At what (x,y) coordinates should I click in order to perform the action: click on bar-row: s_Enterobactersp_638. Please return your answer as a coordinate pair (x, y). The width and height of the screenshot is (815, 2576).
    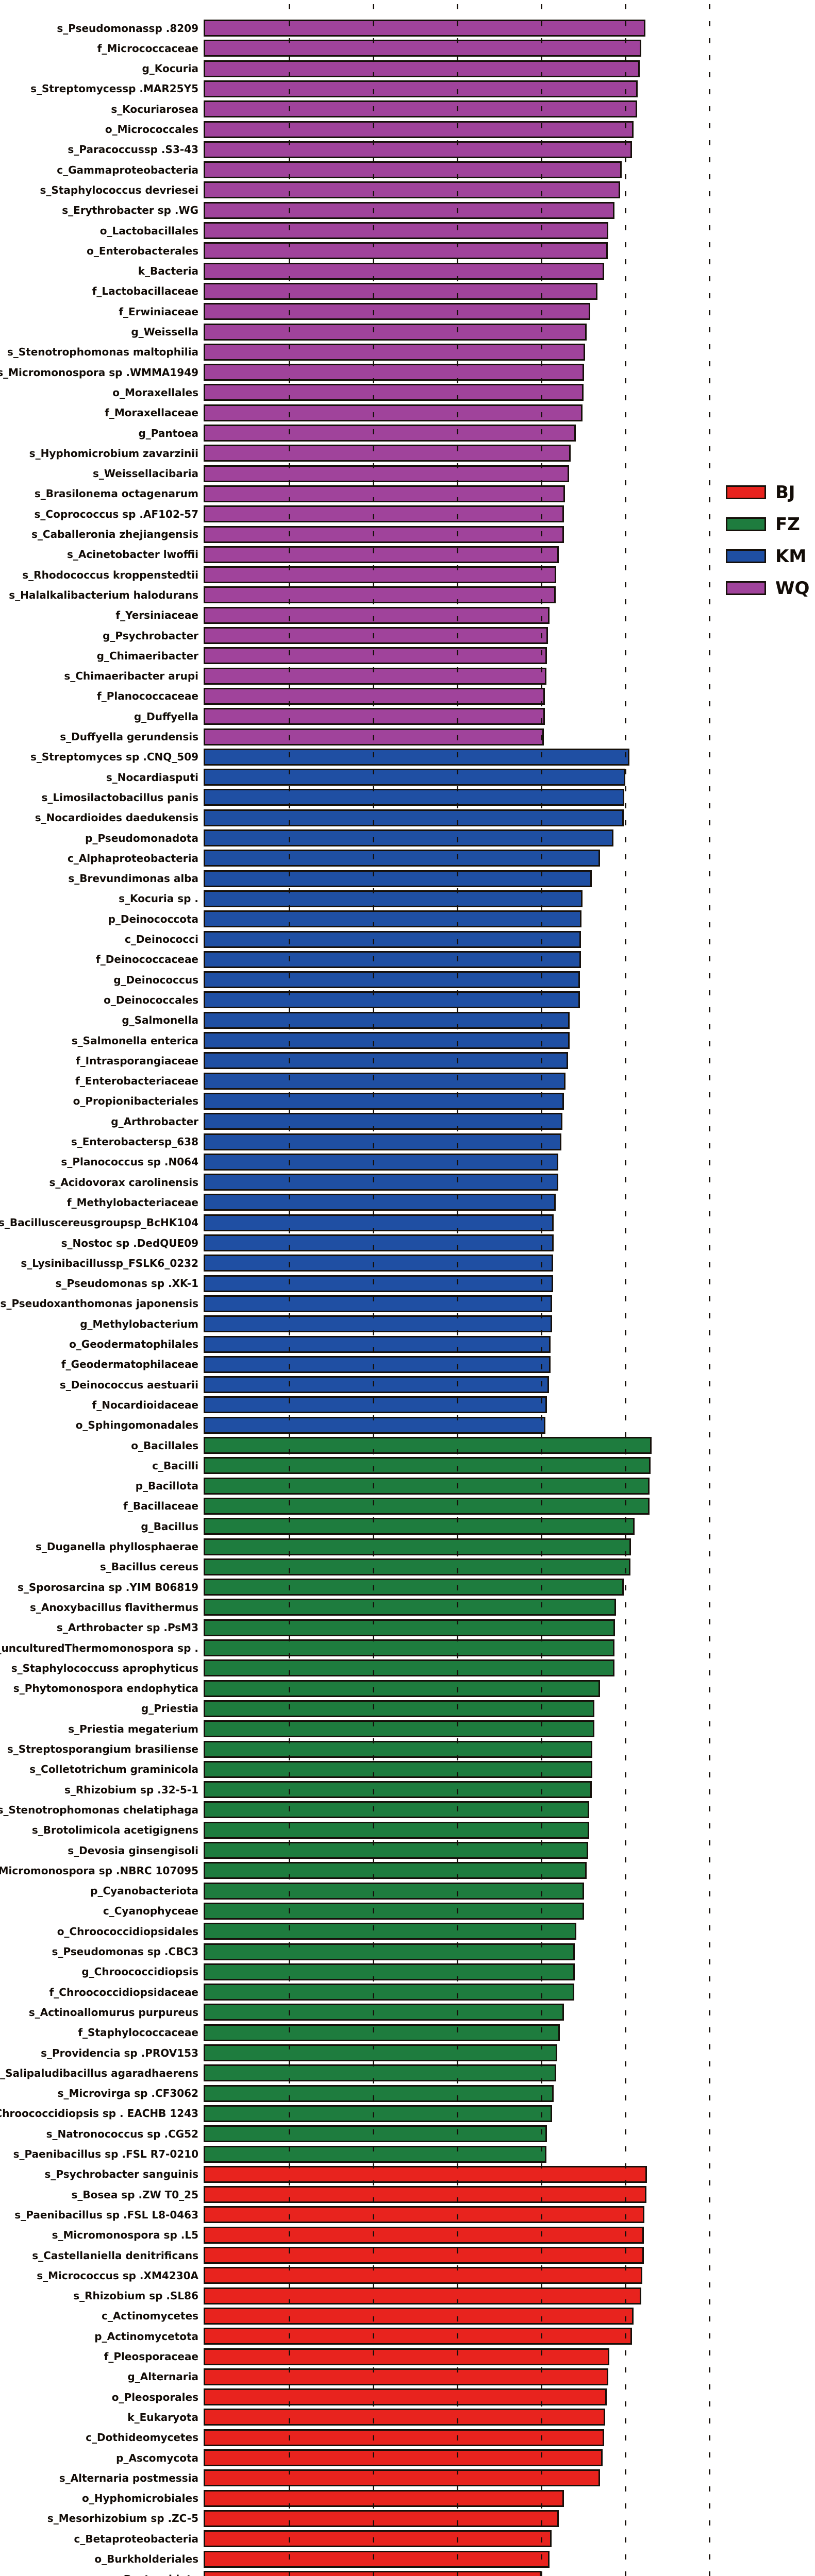
    Looking at the image, I should click on (407, 1141).